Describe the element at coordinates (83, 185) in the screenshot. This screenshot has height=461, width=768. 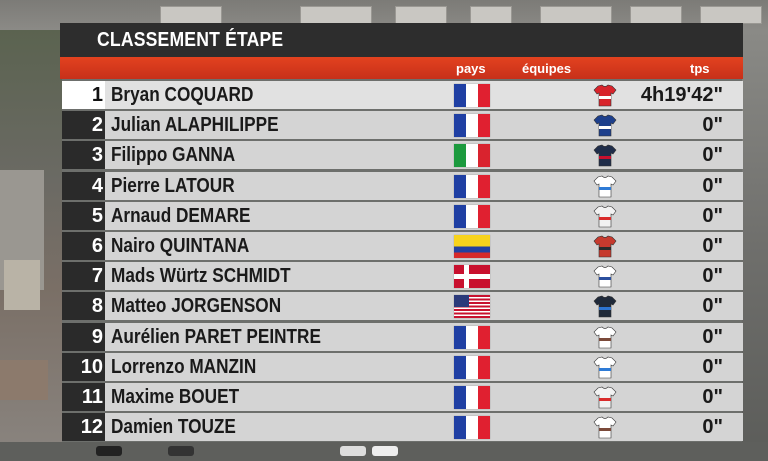
I see `rank-number: 4` at that location.